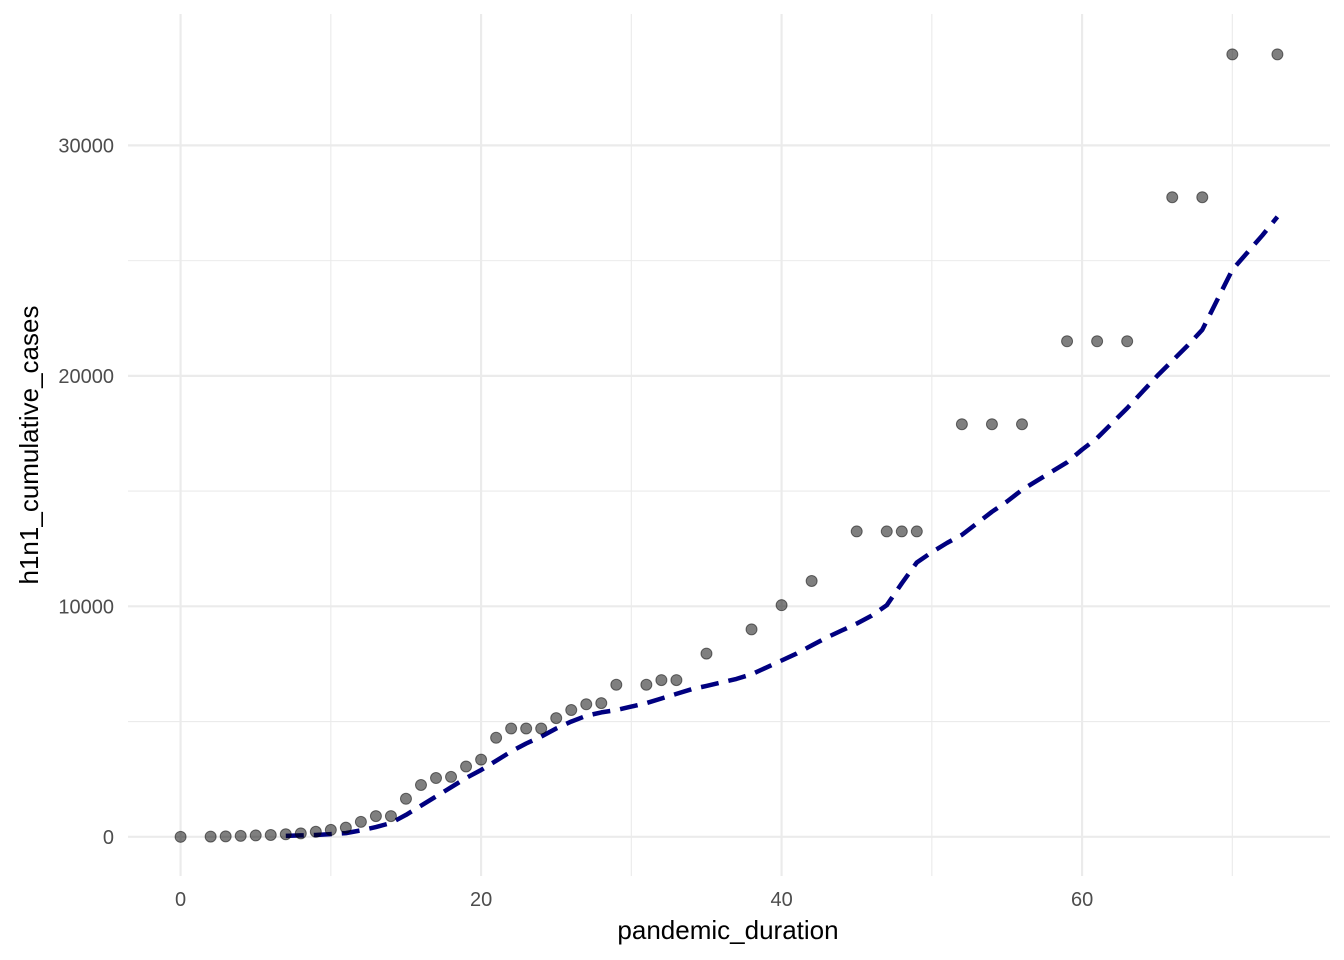 This screenshot has height=960, width=1344. I want to click on x-tick-label: 20, so click(481, 900).